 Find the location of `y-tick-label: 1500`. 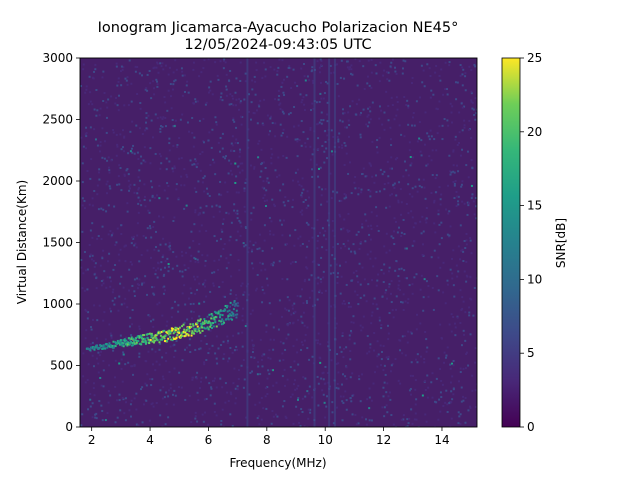

y-tick-label: 1500 is located at coordinates (57, 243).